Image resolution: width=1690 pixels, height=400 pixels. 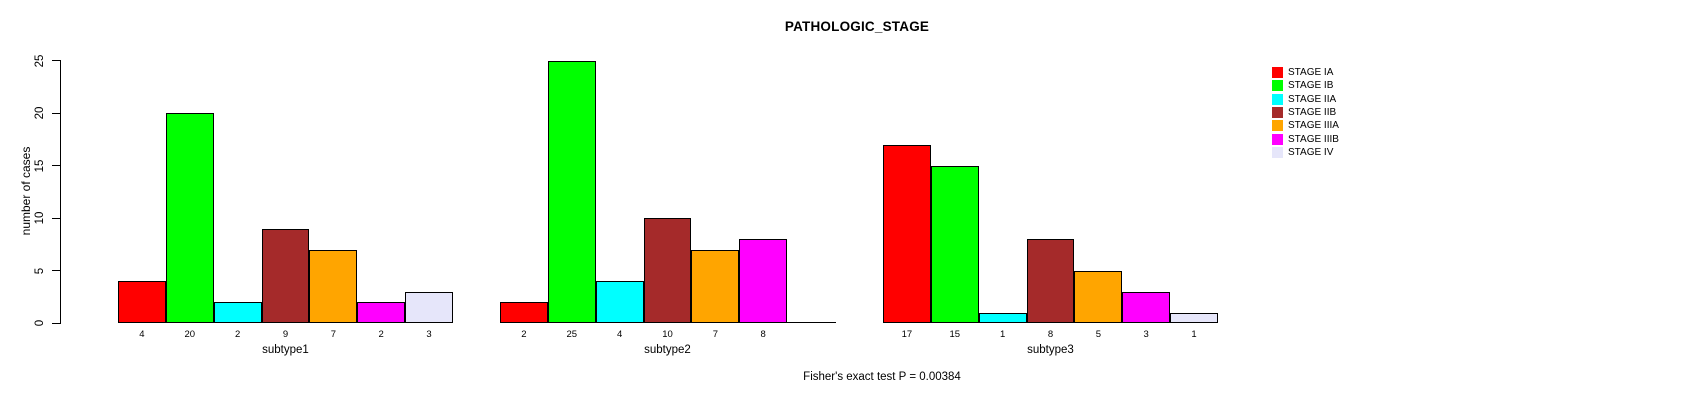 What do you see at coordinates (1050, 350) in the screenshot?
I see `group-label-subtype3: subtype3` at bounding box center [1050, 350].